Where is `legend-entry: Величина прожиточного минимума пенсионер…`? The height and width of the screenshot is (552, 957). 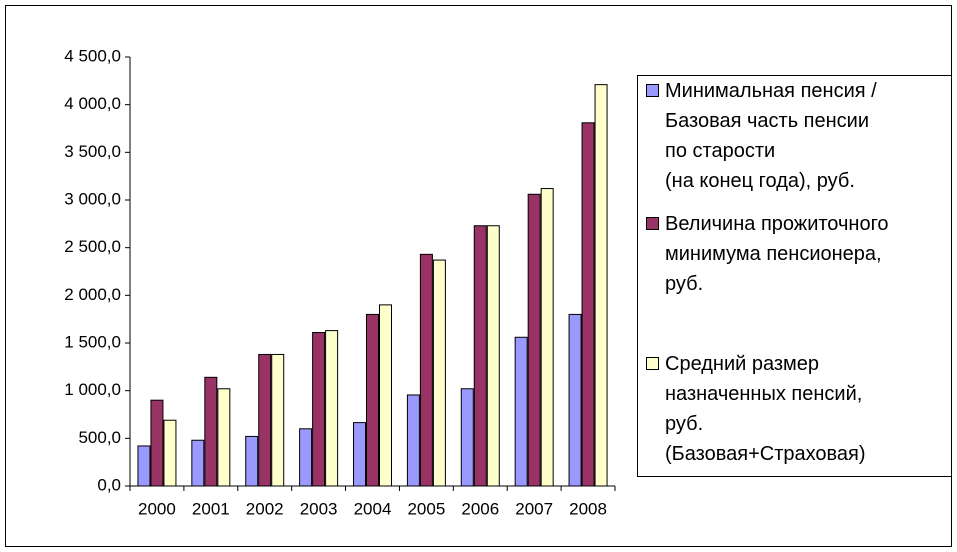 legend-entry: Величина прожиточного минимума пенсионер… is located at coordinates (767, 254).